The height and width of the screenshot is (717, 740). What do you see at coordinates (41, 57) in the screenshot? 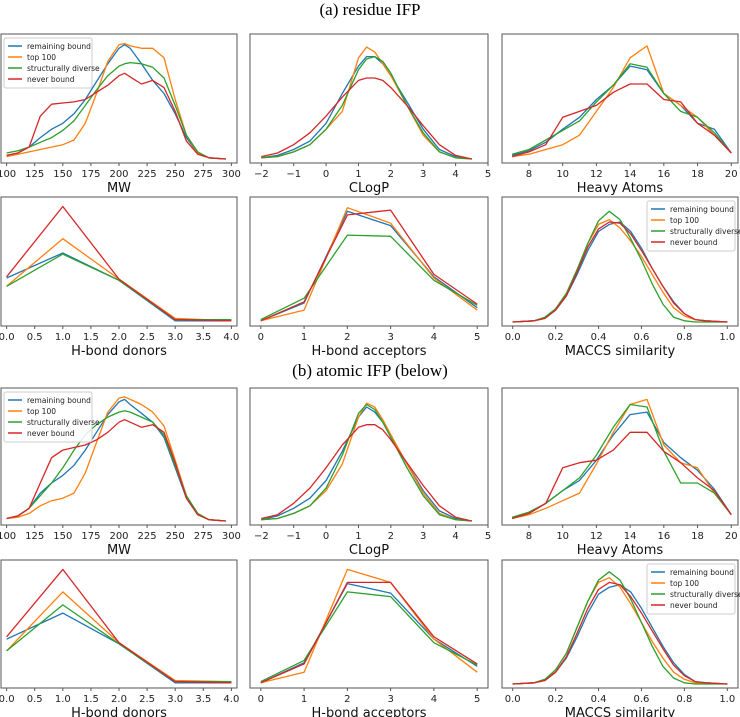
I see `legend-label: top 100` at bounding box center [41, 57].